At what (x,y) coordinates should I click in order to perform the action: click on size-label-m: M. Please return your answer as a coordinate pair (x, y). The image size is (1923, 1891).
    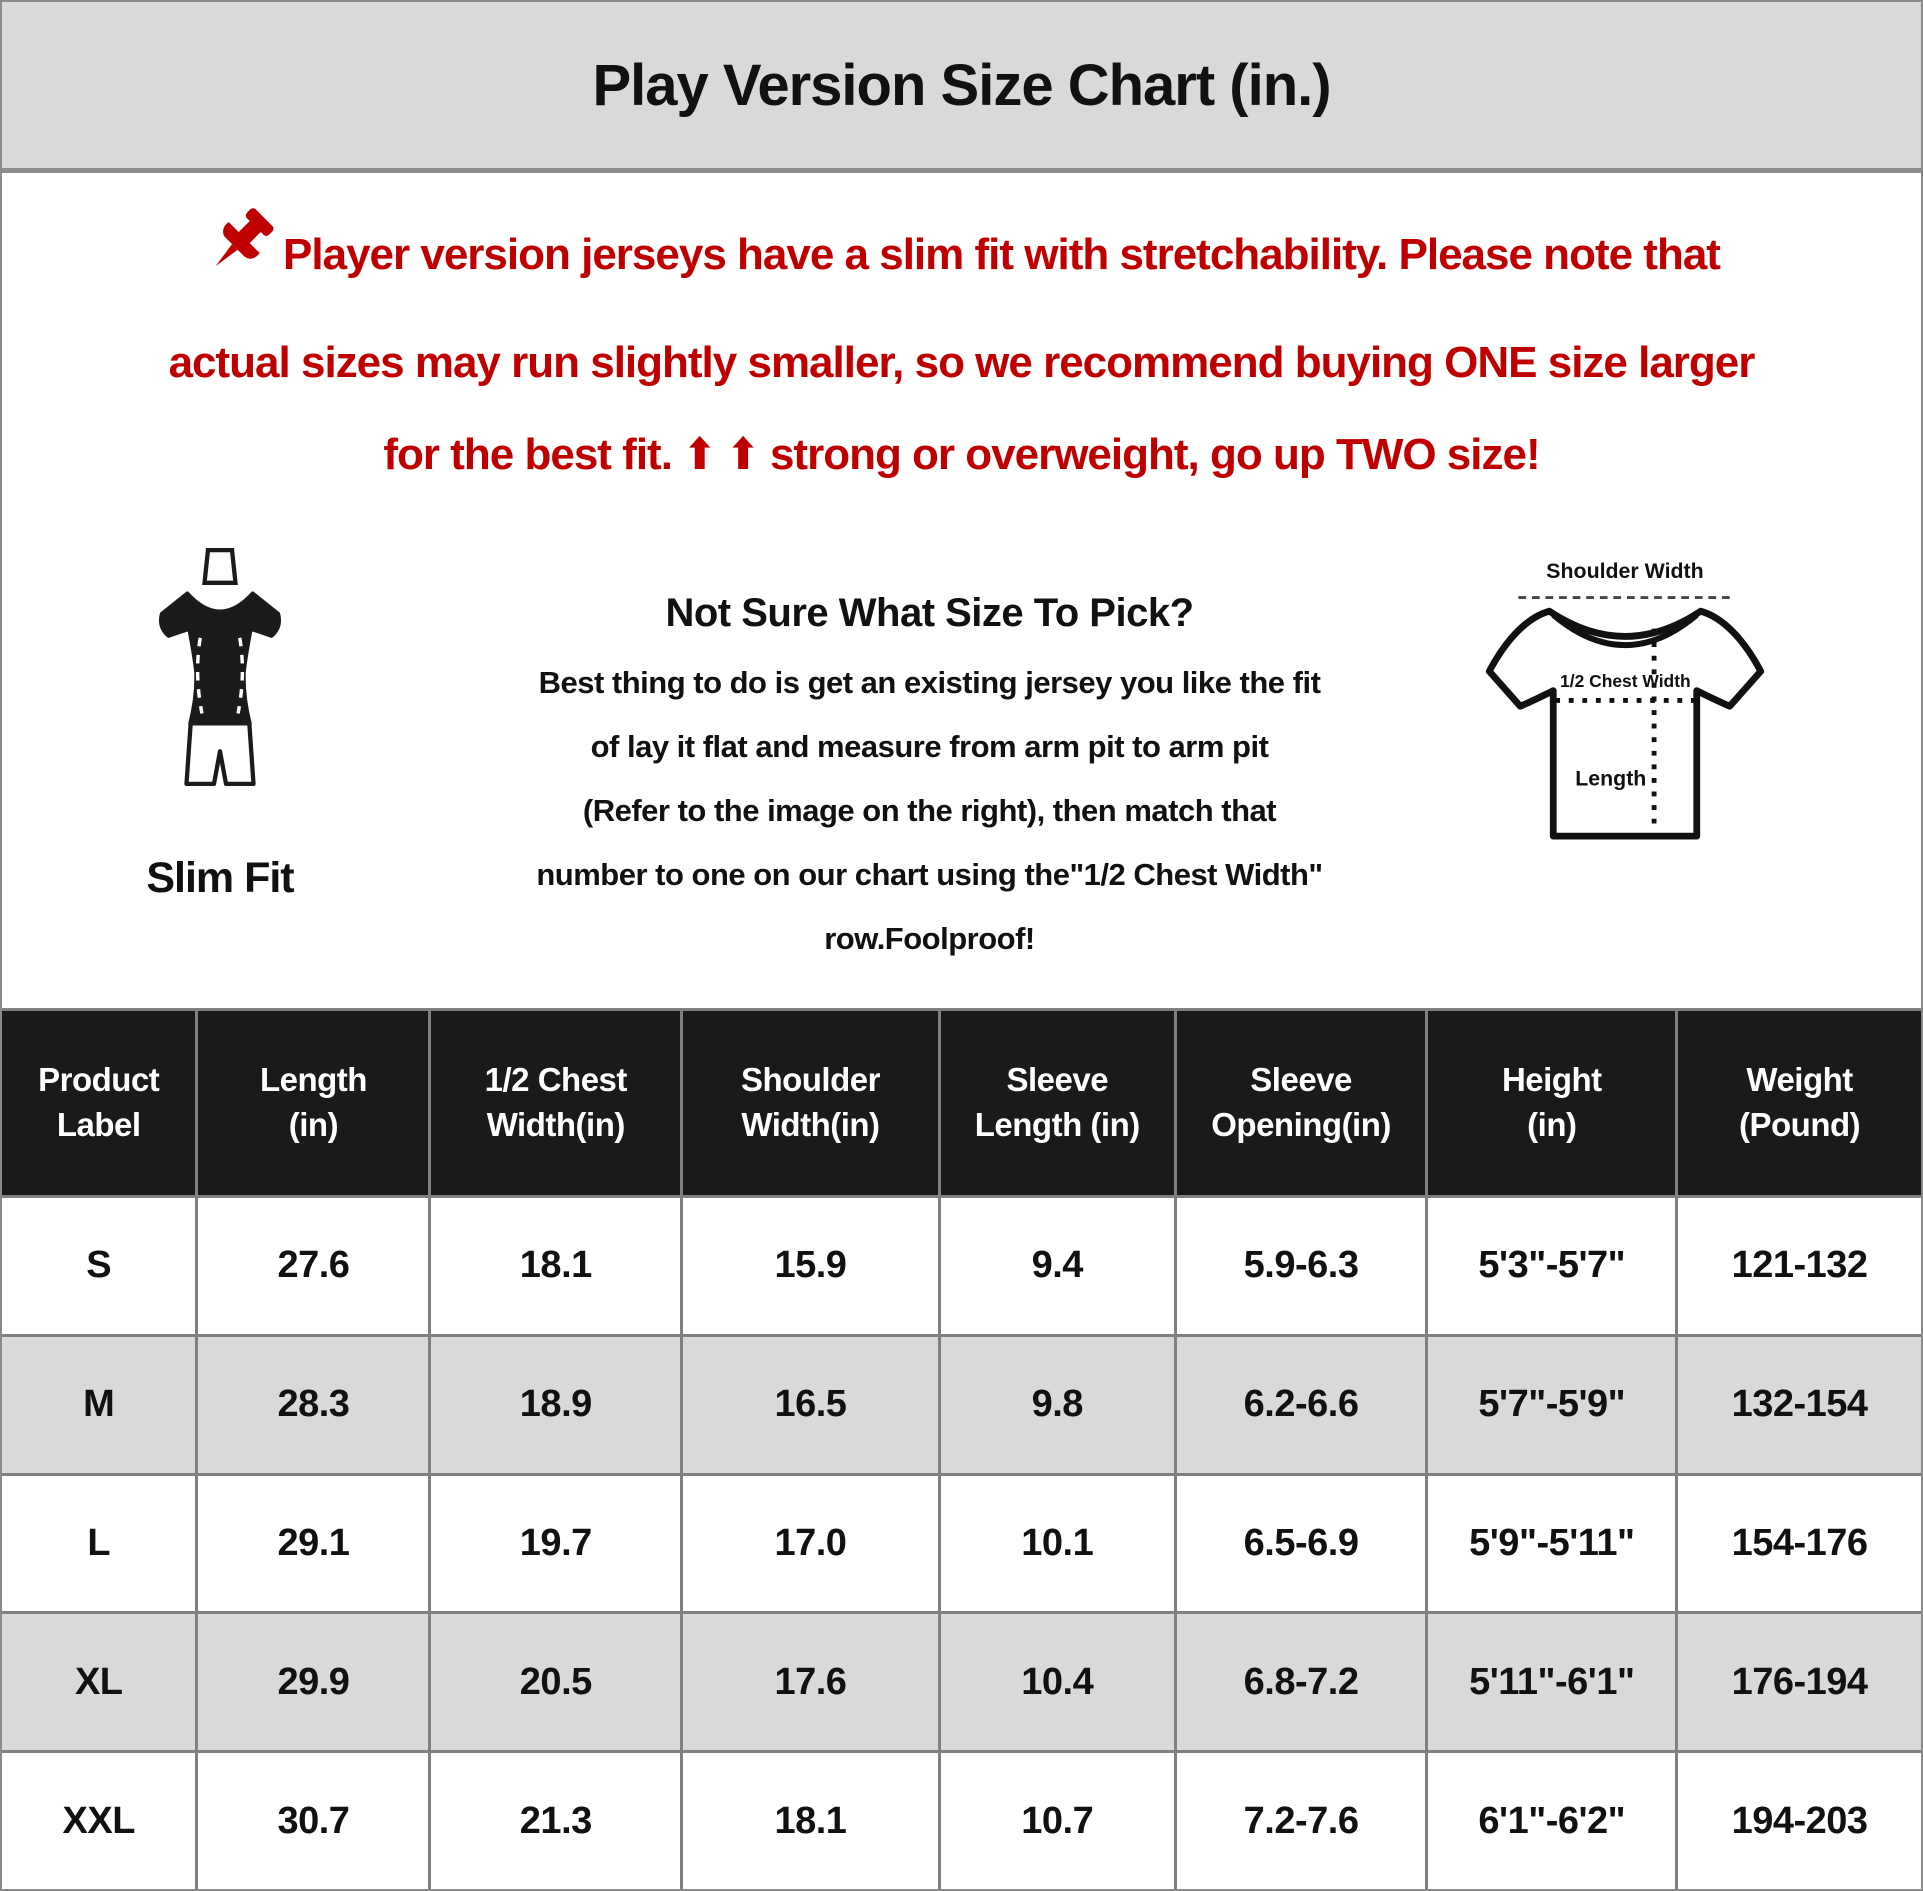
    Looking at the image, I should click on (99, 1404).